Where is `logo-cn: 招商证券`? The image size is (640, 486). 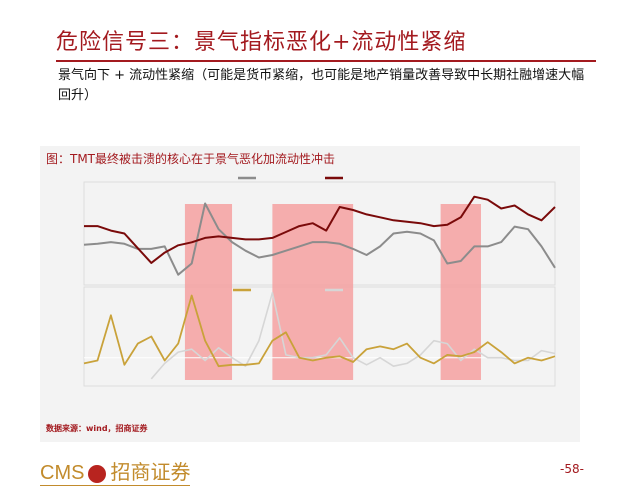
logo-cn: 招商证券 is located at coordinates (150, 473).